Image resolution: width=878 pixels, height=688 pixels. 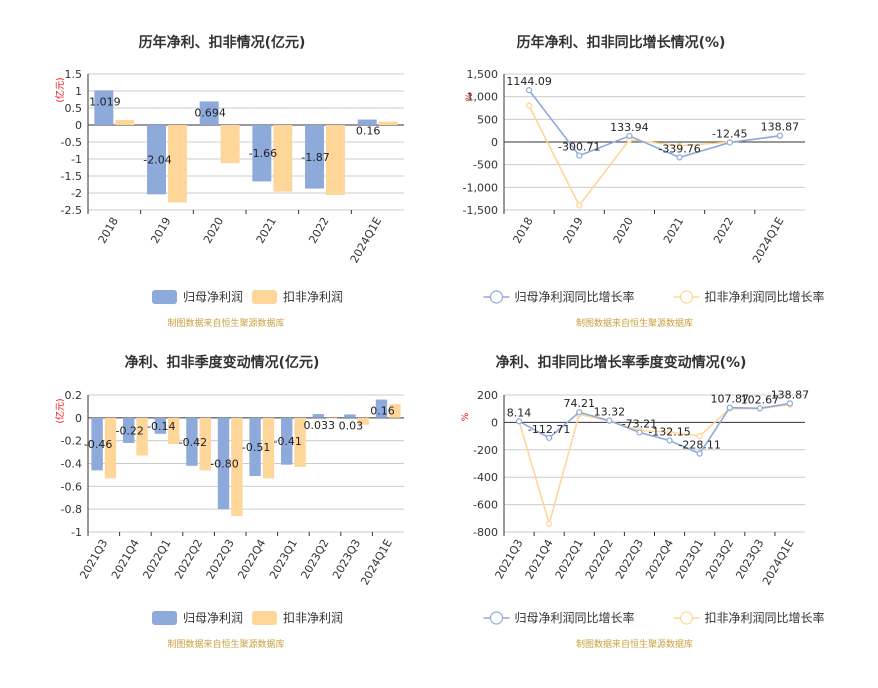 I want to click on data-label: 8.14, so click(x=519, y=412).